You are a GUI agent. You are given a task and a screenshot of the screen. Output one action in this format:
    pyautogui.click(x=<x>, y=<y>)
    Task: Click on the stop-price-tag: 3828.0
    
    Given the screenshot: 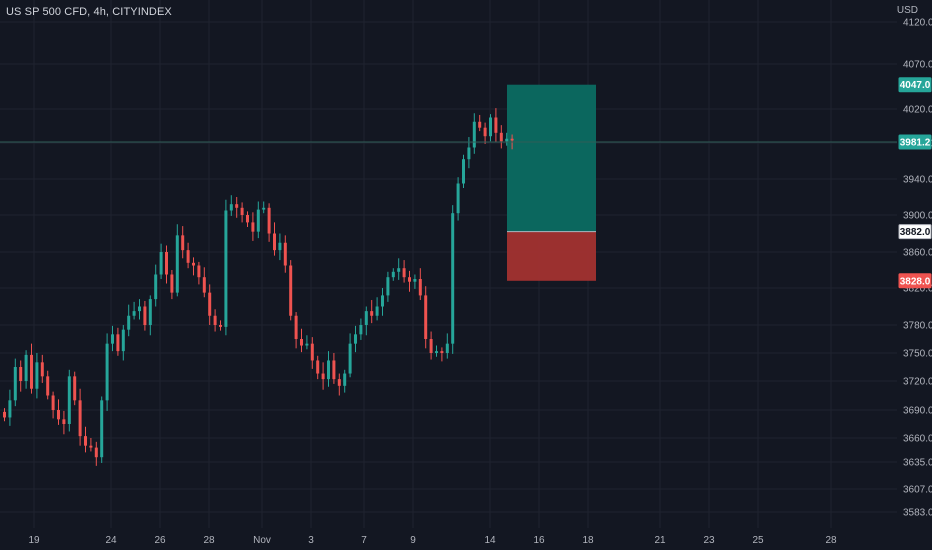 What is the action you would take?
    pyautogui.click(x=915, y=281)
    